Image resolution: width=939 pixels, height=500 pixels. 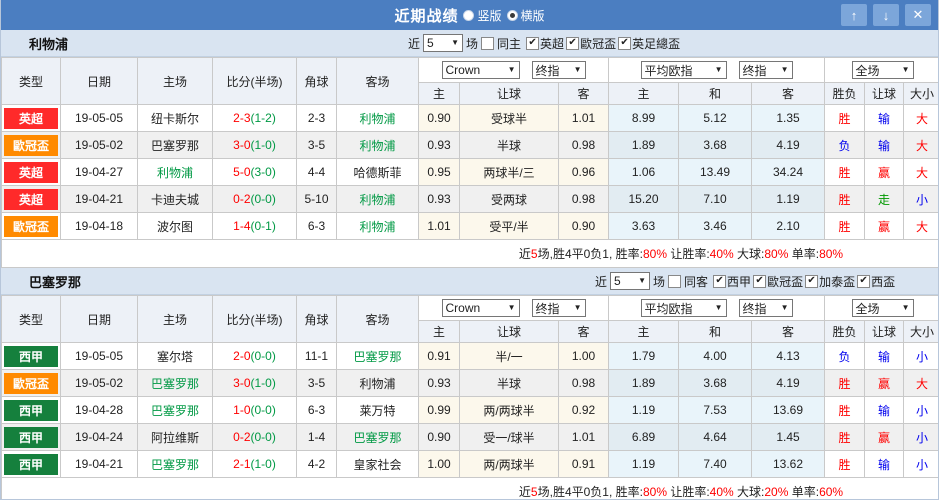 I want to click on radio-circle-icon, so click(x=469, y=15).